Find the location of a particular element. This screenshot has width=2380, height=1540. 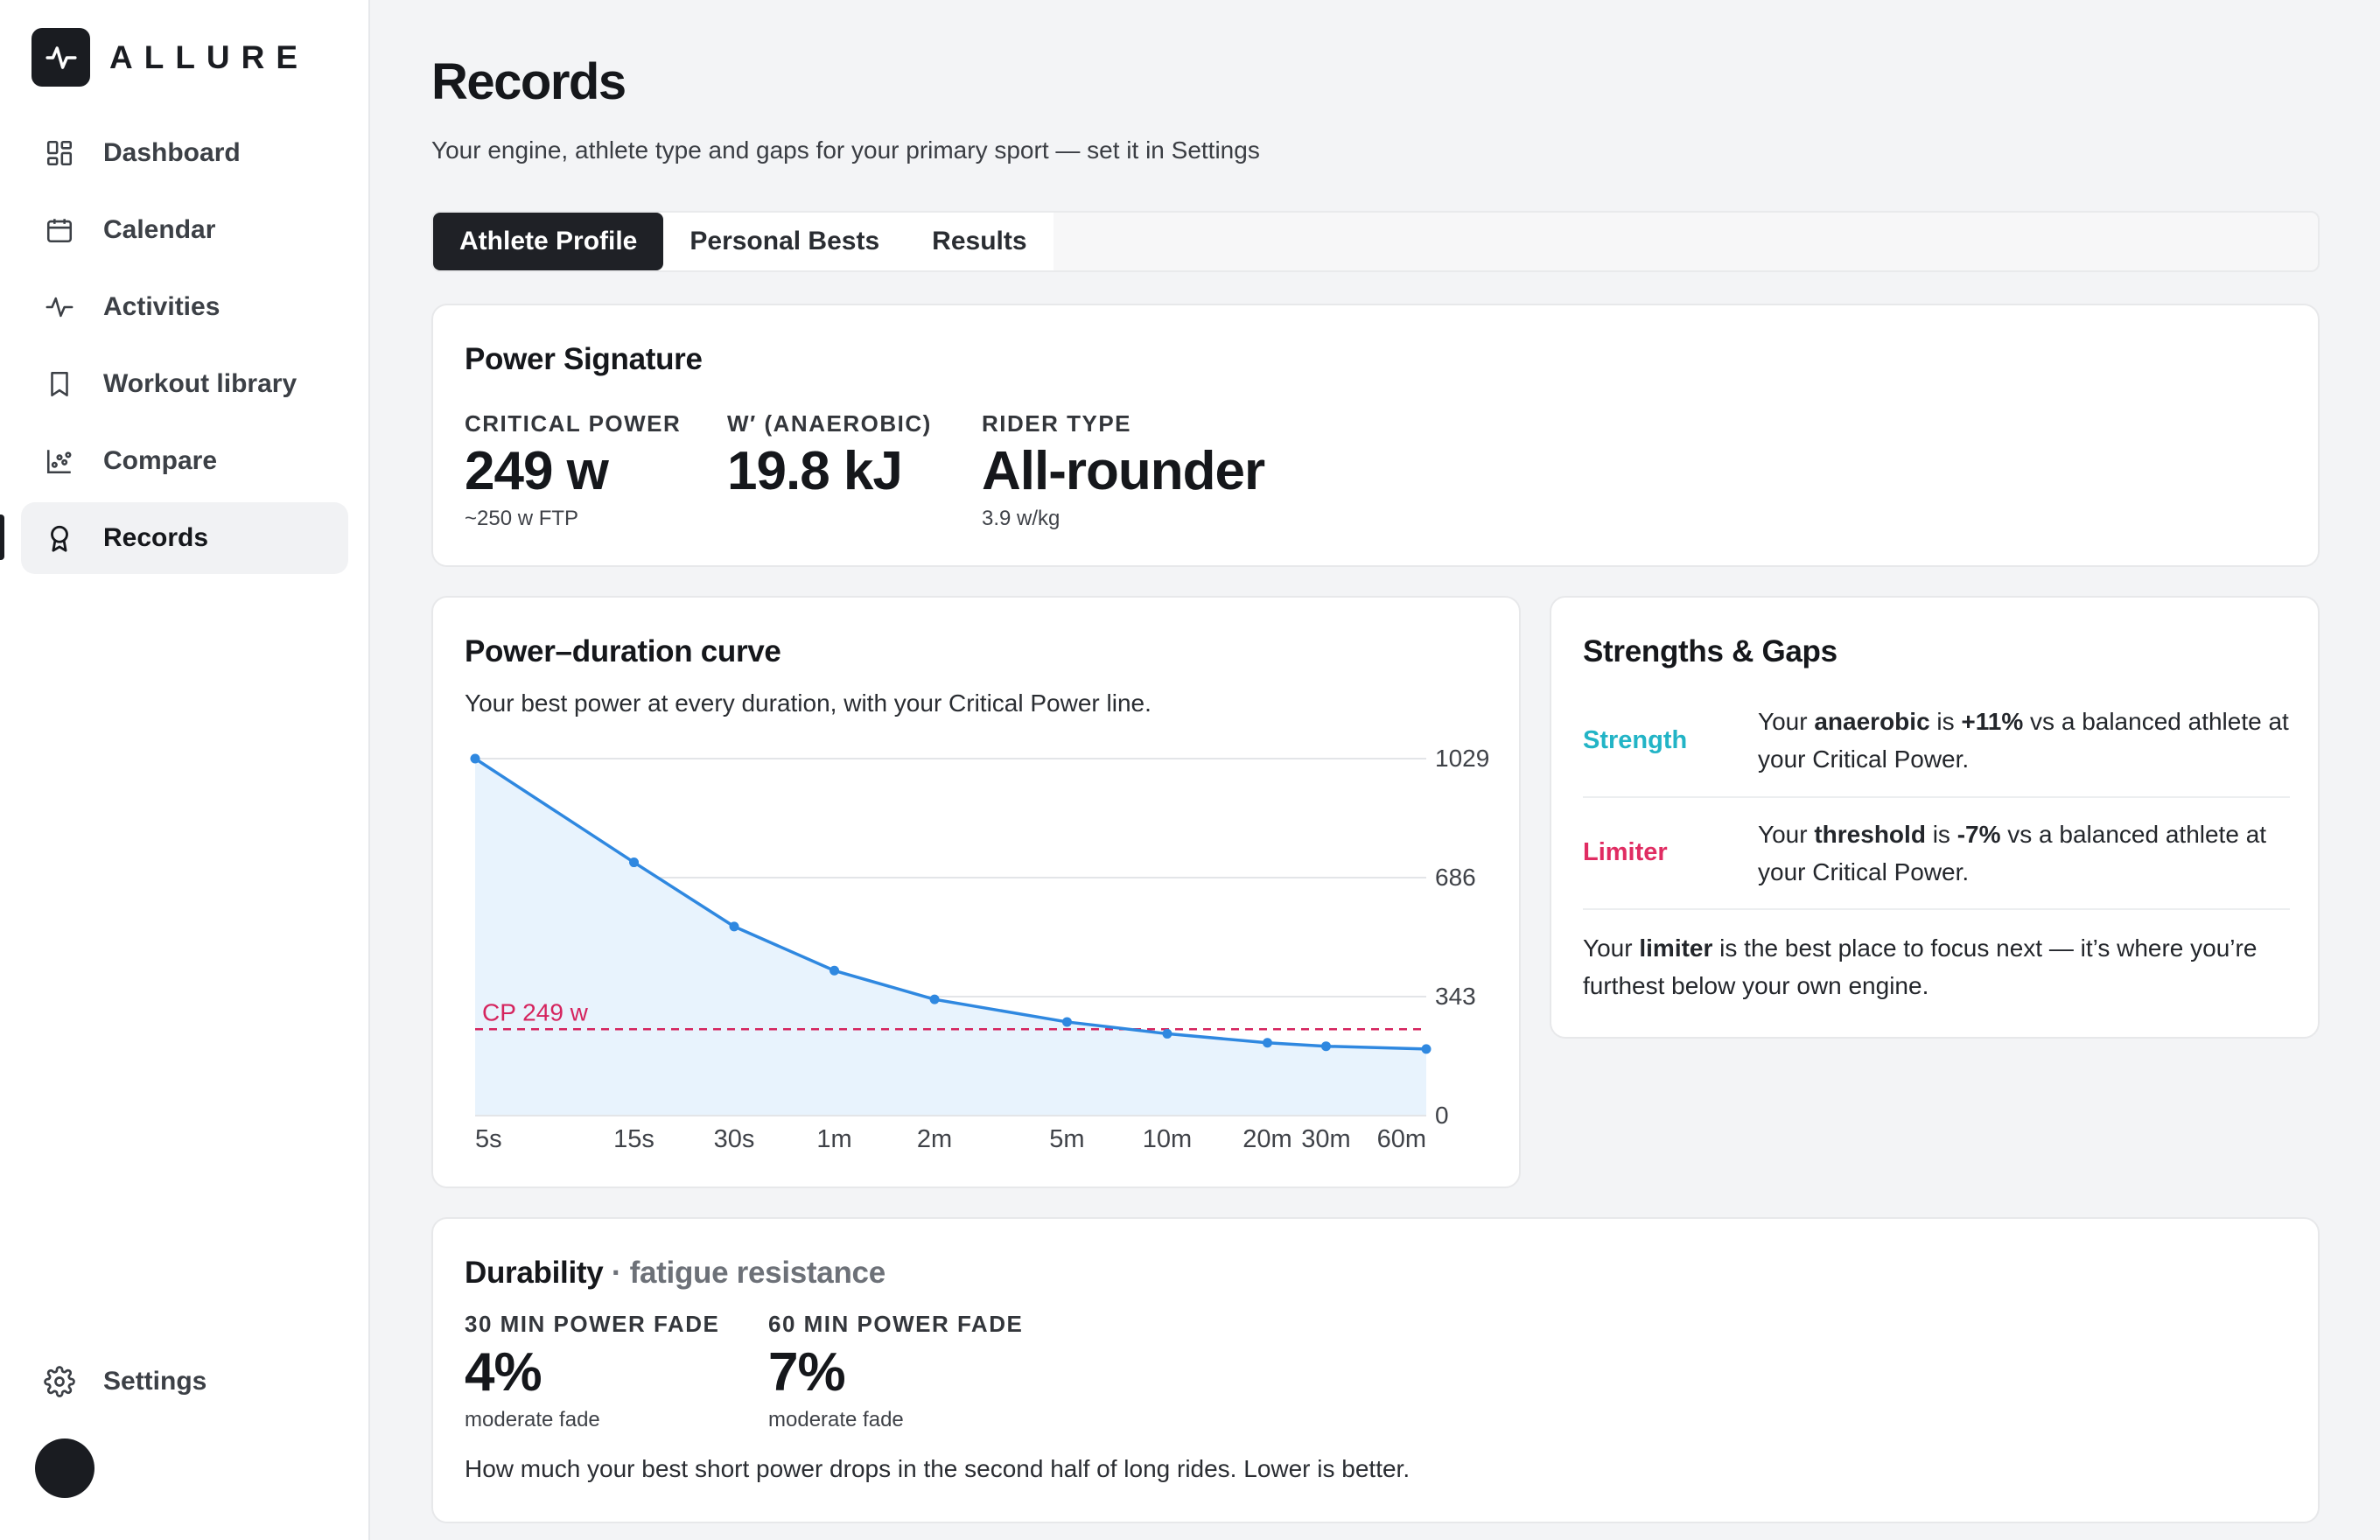

nav-item-dashboard: Dashboard is located at coordinates (184, 153).